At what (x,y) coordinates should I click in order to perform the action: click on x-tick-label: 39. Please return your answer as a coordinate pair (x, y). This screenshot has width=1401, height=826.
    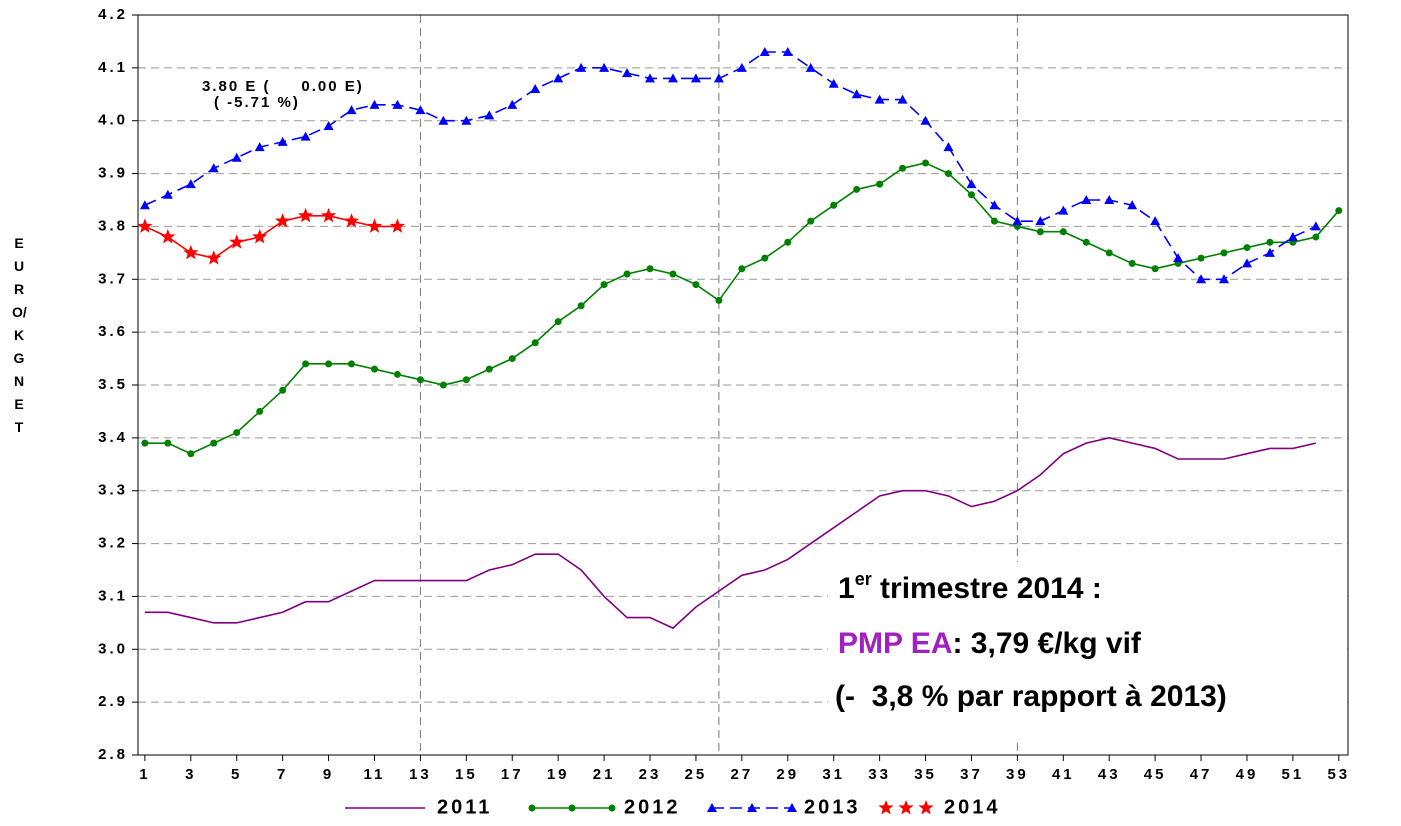
    Looking at the image, I should click on (1017, 774).